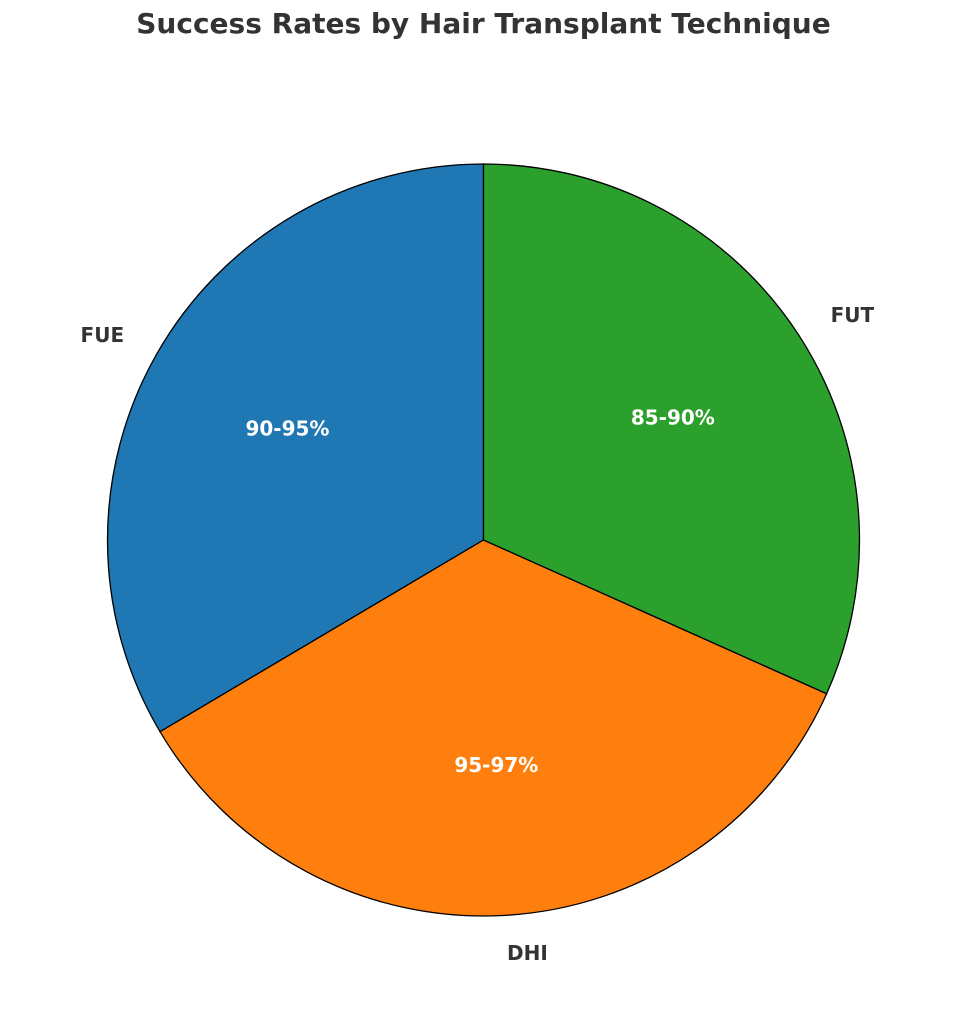  What do you see at coordinates (853, 315) in the screenshot?
I see `slice-label-fut: FUT` at bounding box center [853, 315].